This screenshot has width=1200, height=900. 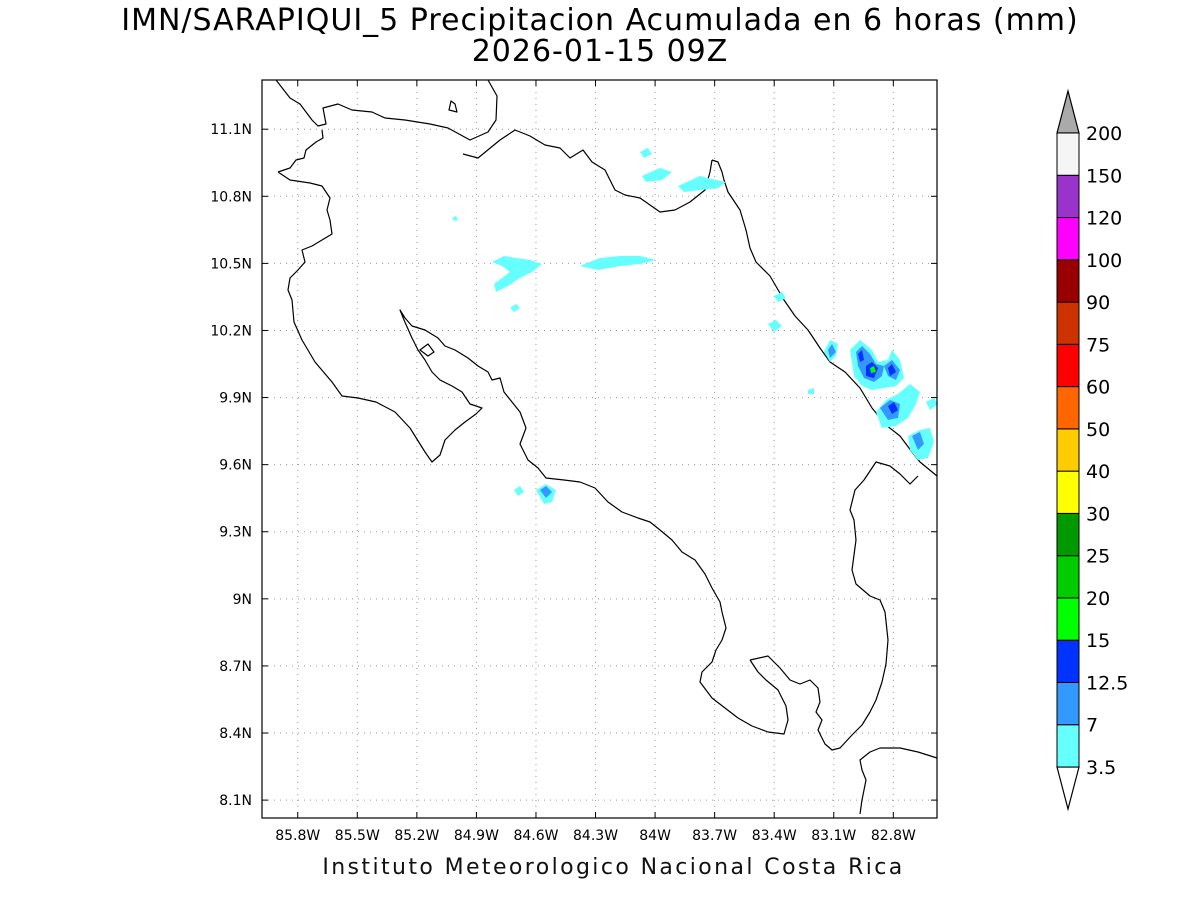 I want to click on lon-tick-label: 84.3W, so click(x=595, y=836).